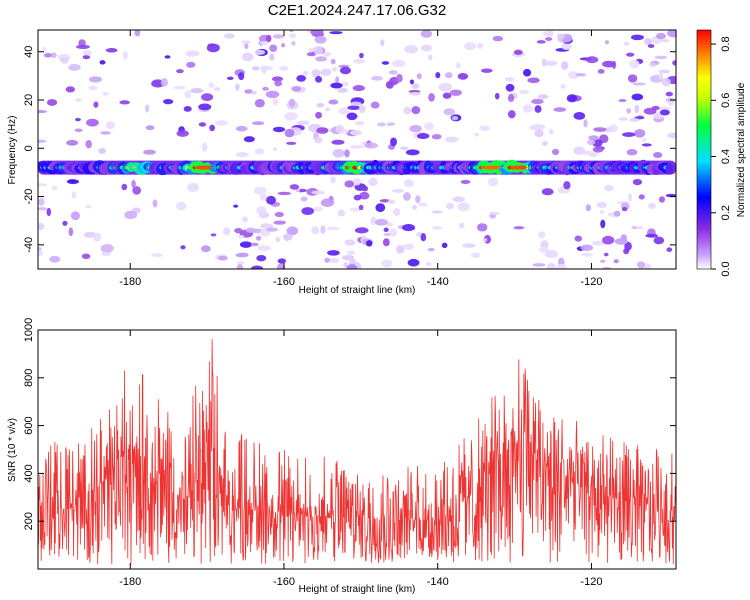 The height and width of the screenshot is (600, 750). Describe the element at coordinates (29, 425) in the screenshot. I see `snr-y-tick-label: 600` at that location.